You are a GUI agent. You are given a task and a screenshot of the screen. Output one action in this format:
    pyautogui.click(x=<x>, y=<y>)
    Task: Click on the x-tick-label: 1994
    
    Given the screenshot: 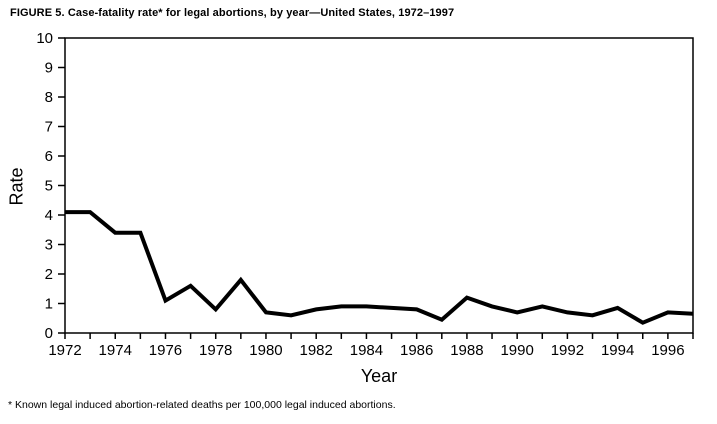 What is the action you would take?
    pyautogui.click(x=617, y=350)
    